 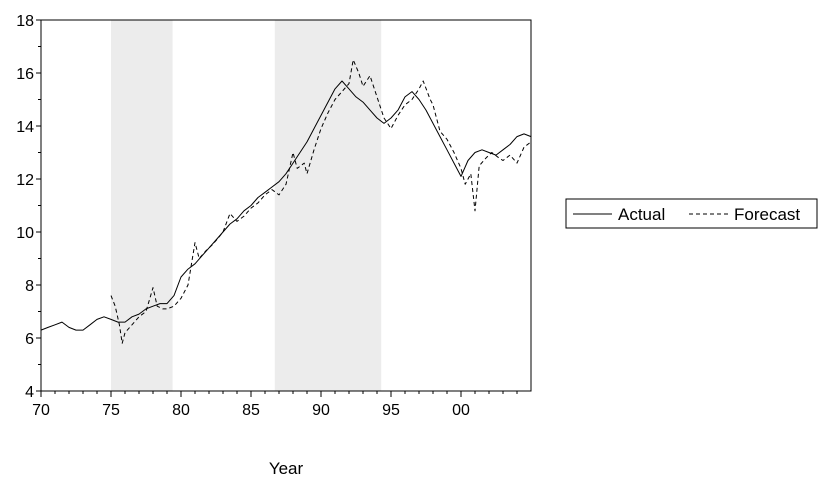 What do you see at coordinates (25, 127) in the screenshot?
I see `y-tick-label: 14` at bounding box center [25, 127].